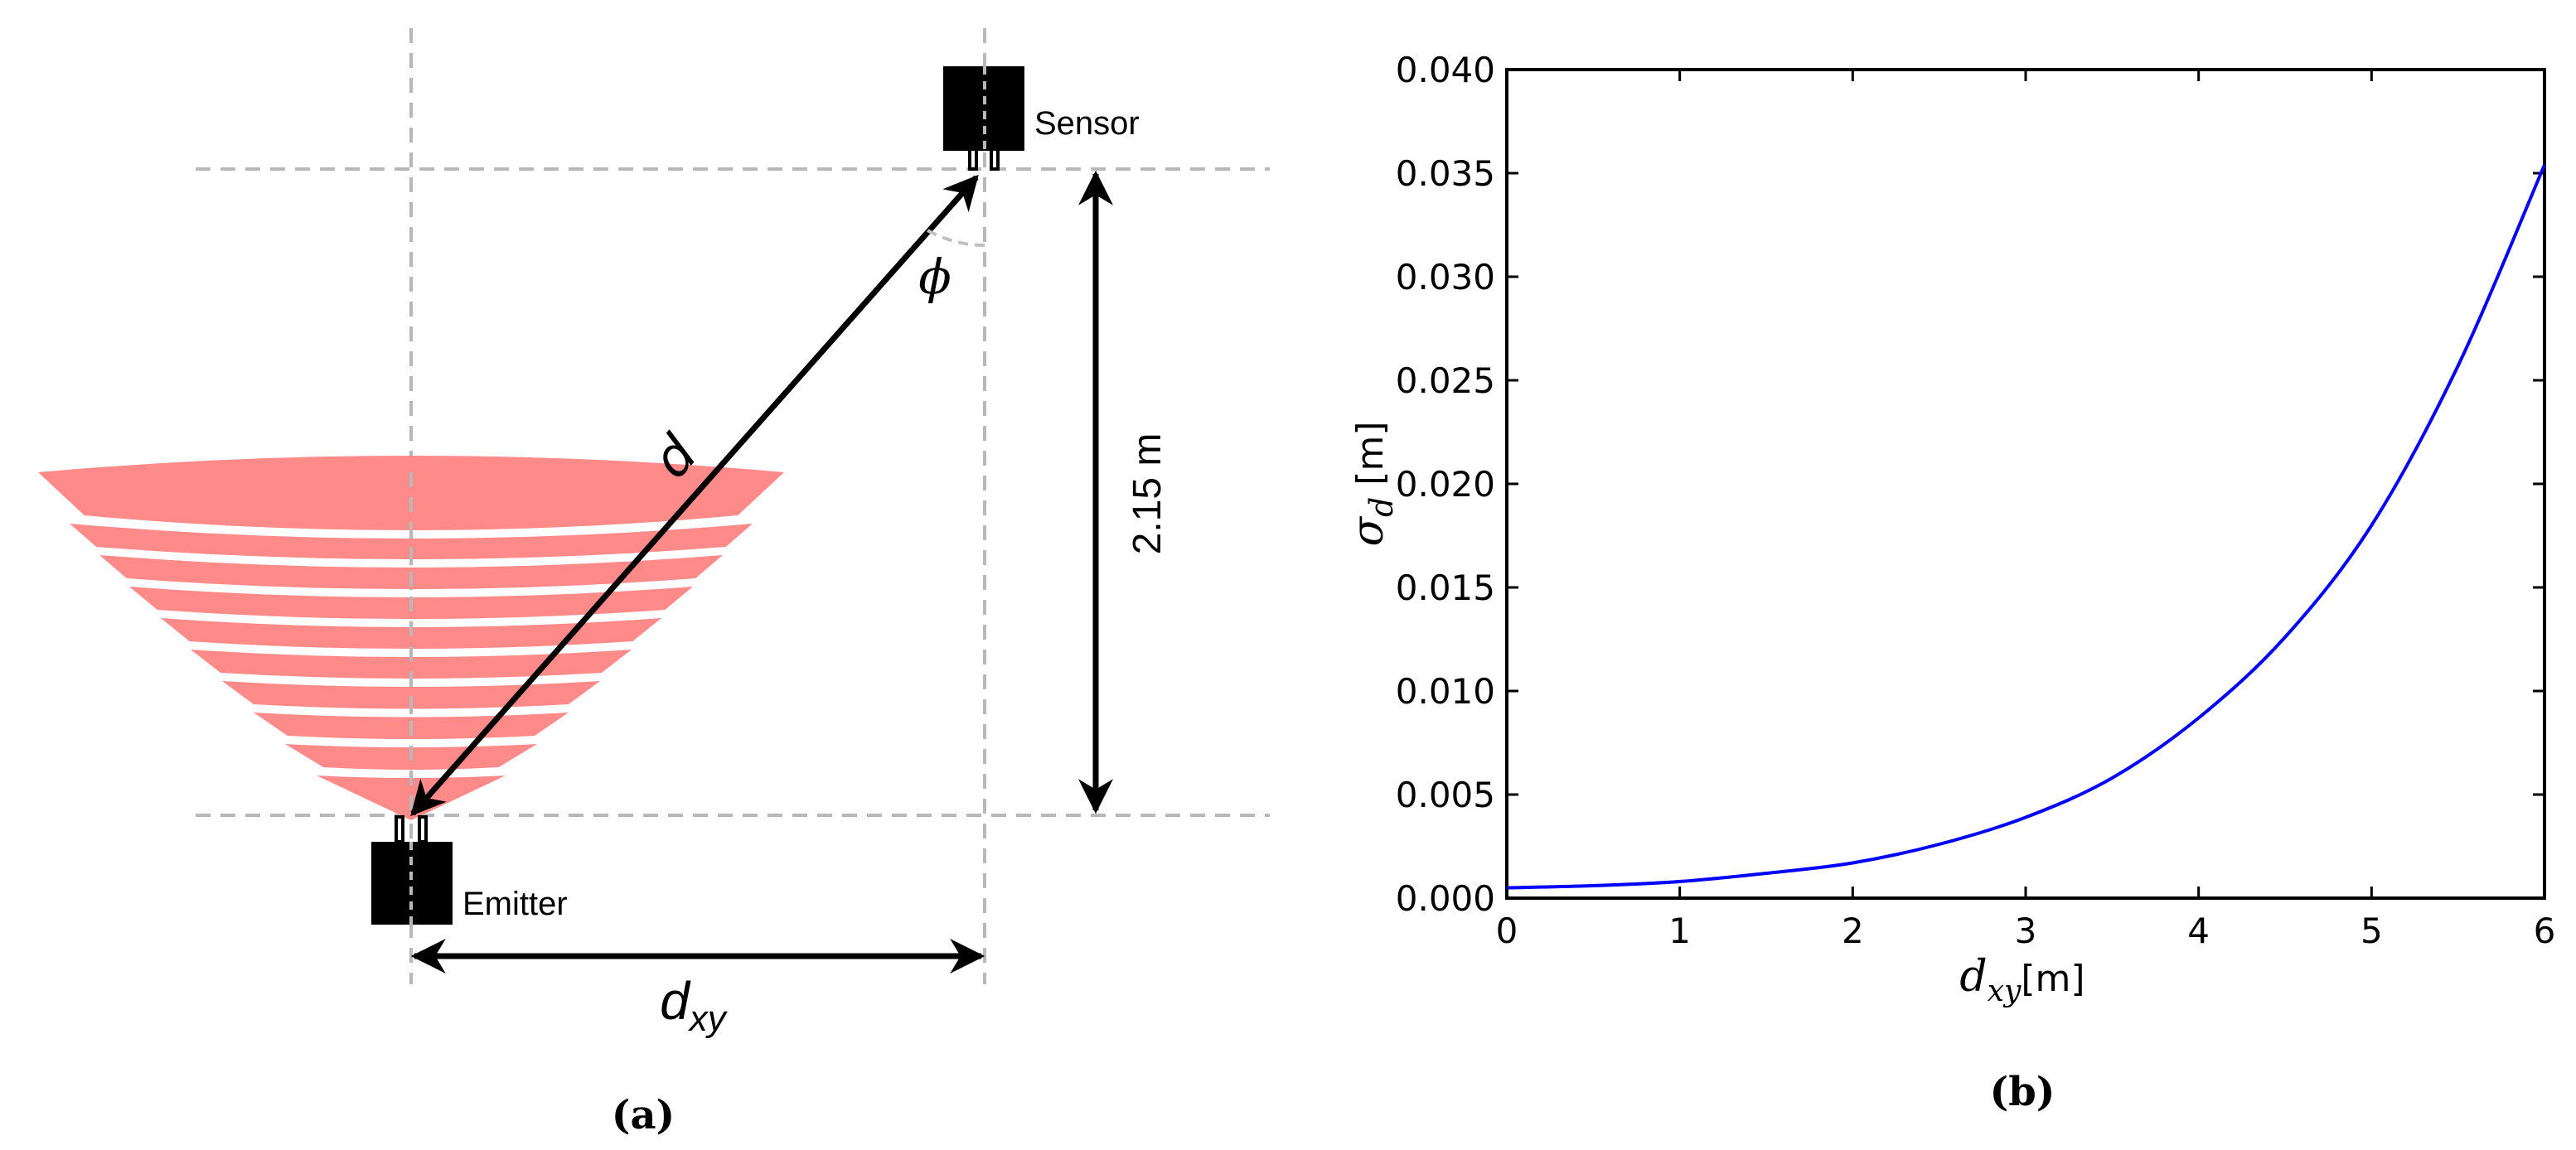  Describe the element at coordinates (995, 159) in the screenshot. I see `sensor-pin-right` at that location.